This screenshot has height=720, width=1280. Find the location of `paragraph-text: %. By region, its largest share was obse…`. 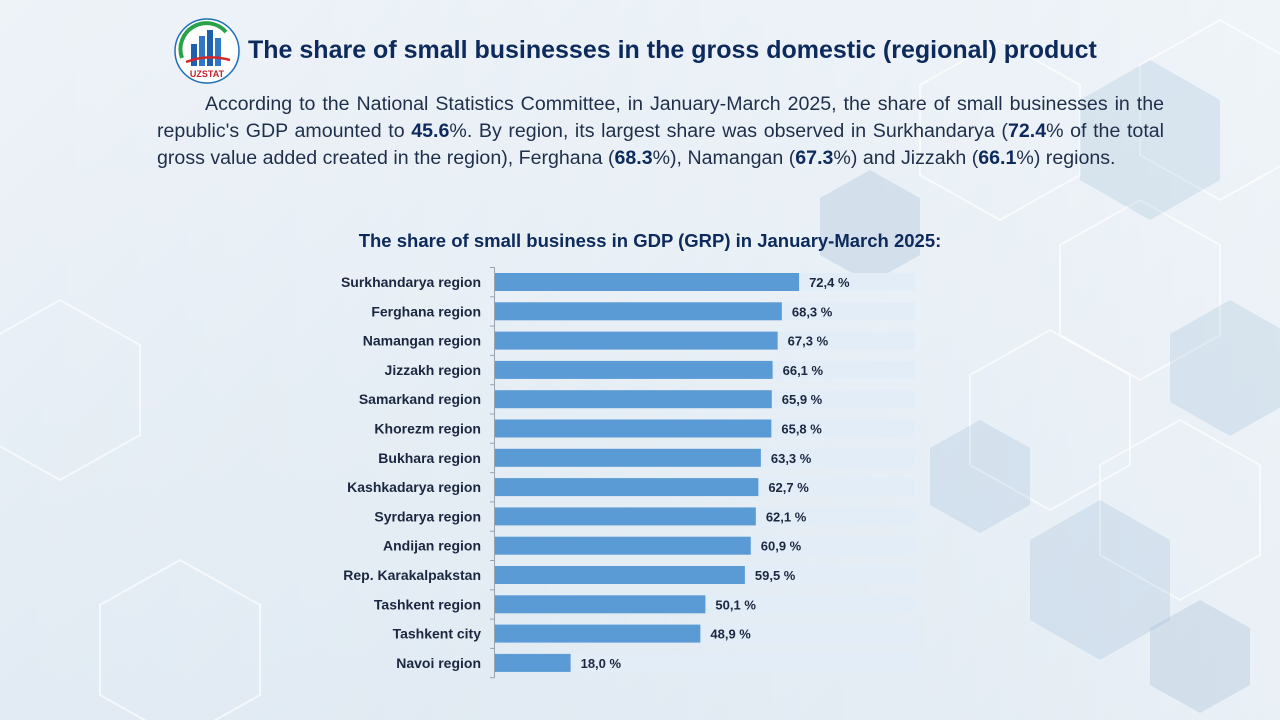

paragraph-text: %. By region, its largest share was obse… is located at coordinates (728, 131).